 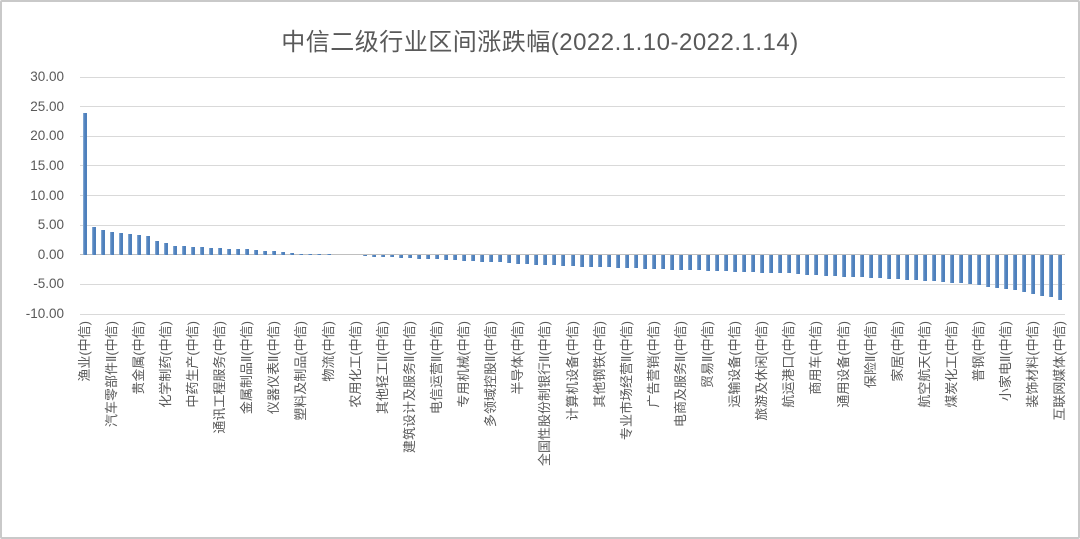 I want to click on x-axis-category-label-text: 渔业(中信), so click(x=84, y=351).